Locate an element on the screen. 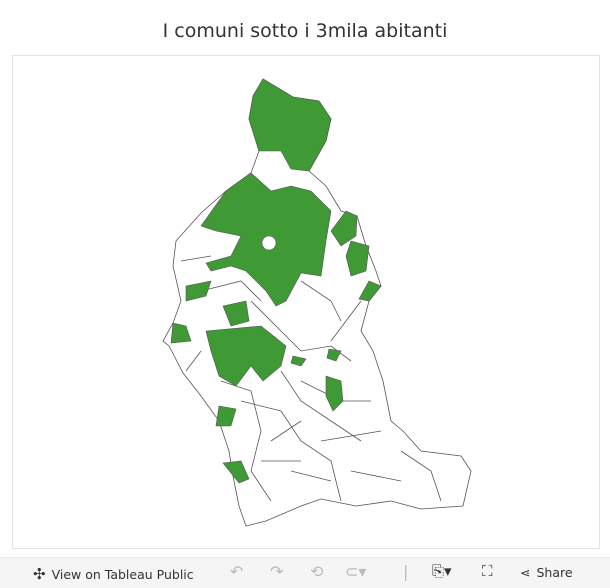 The image size is (610, 588). dashboard-title: I comuni sotto i 3mila abitanti is located at coordinates (305, 31).